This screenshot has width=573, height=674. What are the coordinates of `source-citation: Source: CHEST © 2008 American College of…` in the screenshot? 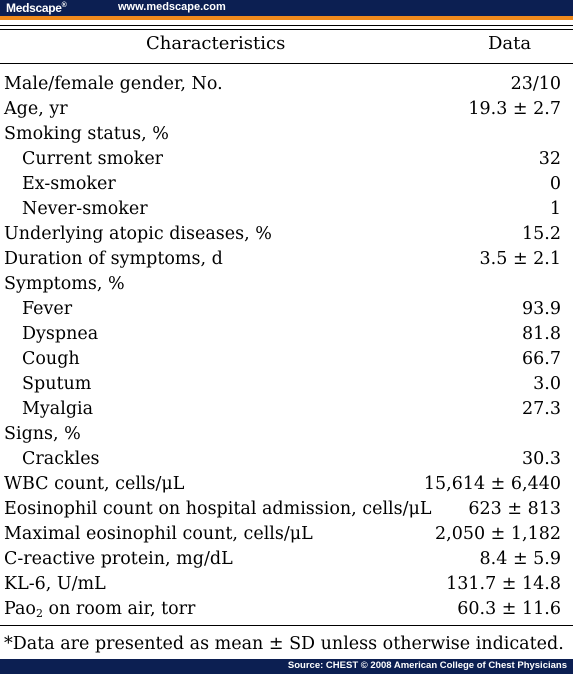 It's located at (427, 665).